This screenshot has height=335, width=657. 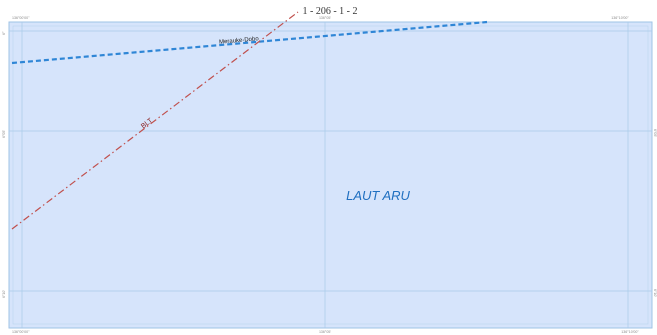 I want to click on coord-label-bottom-right: 136°10'00", so click(x=630, y=332).